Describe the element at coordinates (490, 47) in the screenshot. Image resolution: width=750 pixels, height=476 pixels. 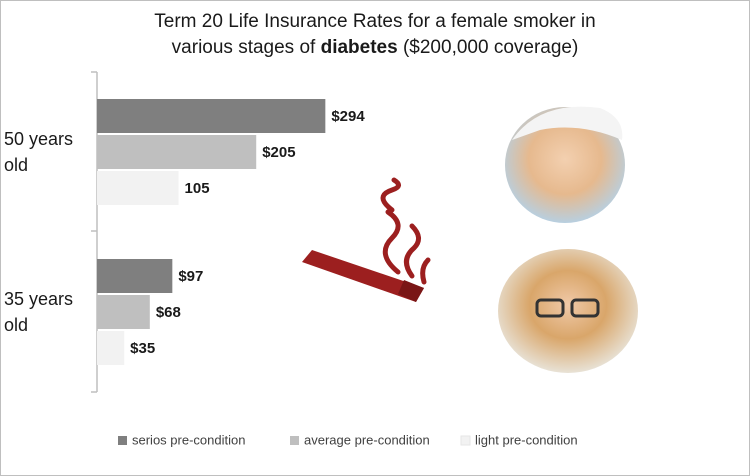
I see `title-part: ($200,000 coverage)` at that location.